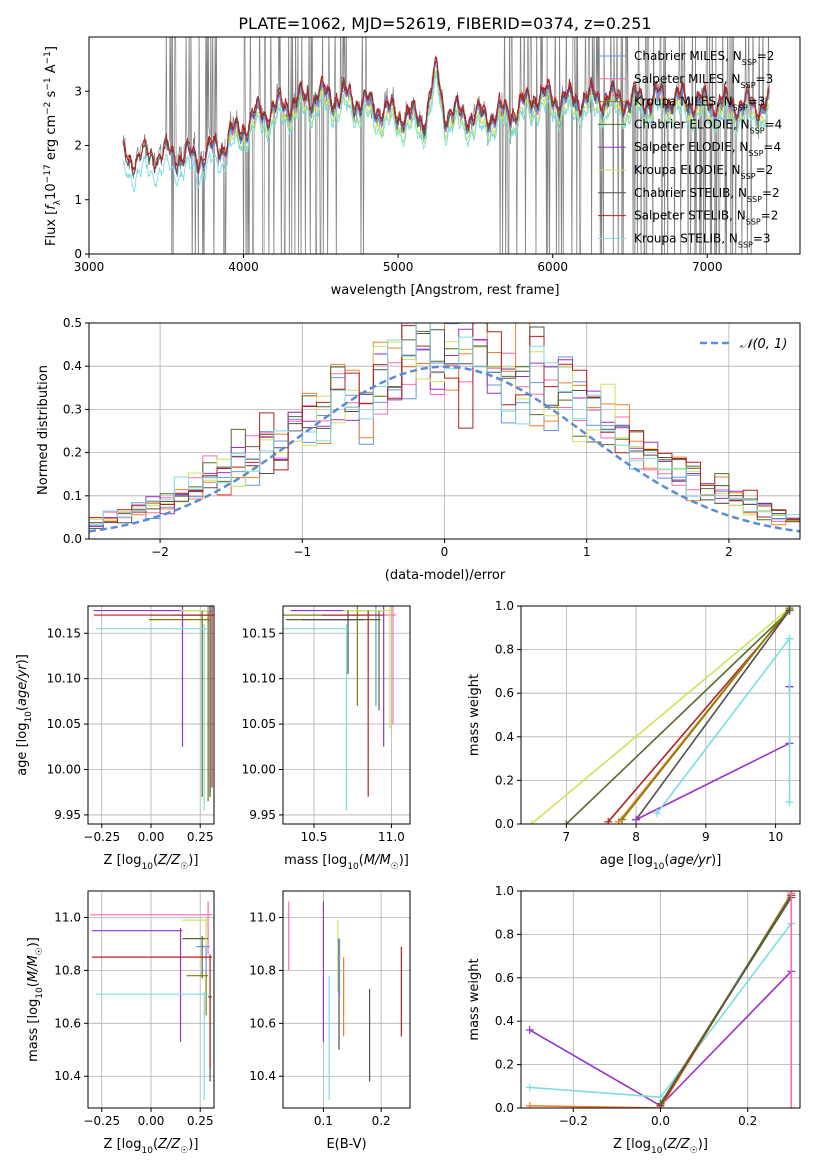  Describe the element at coordinates (504, 891) in the screenshot. I see `y-tick-label: 1.0` at that location.